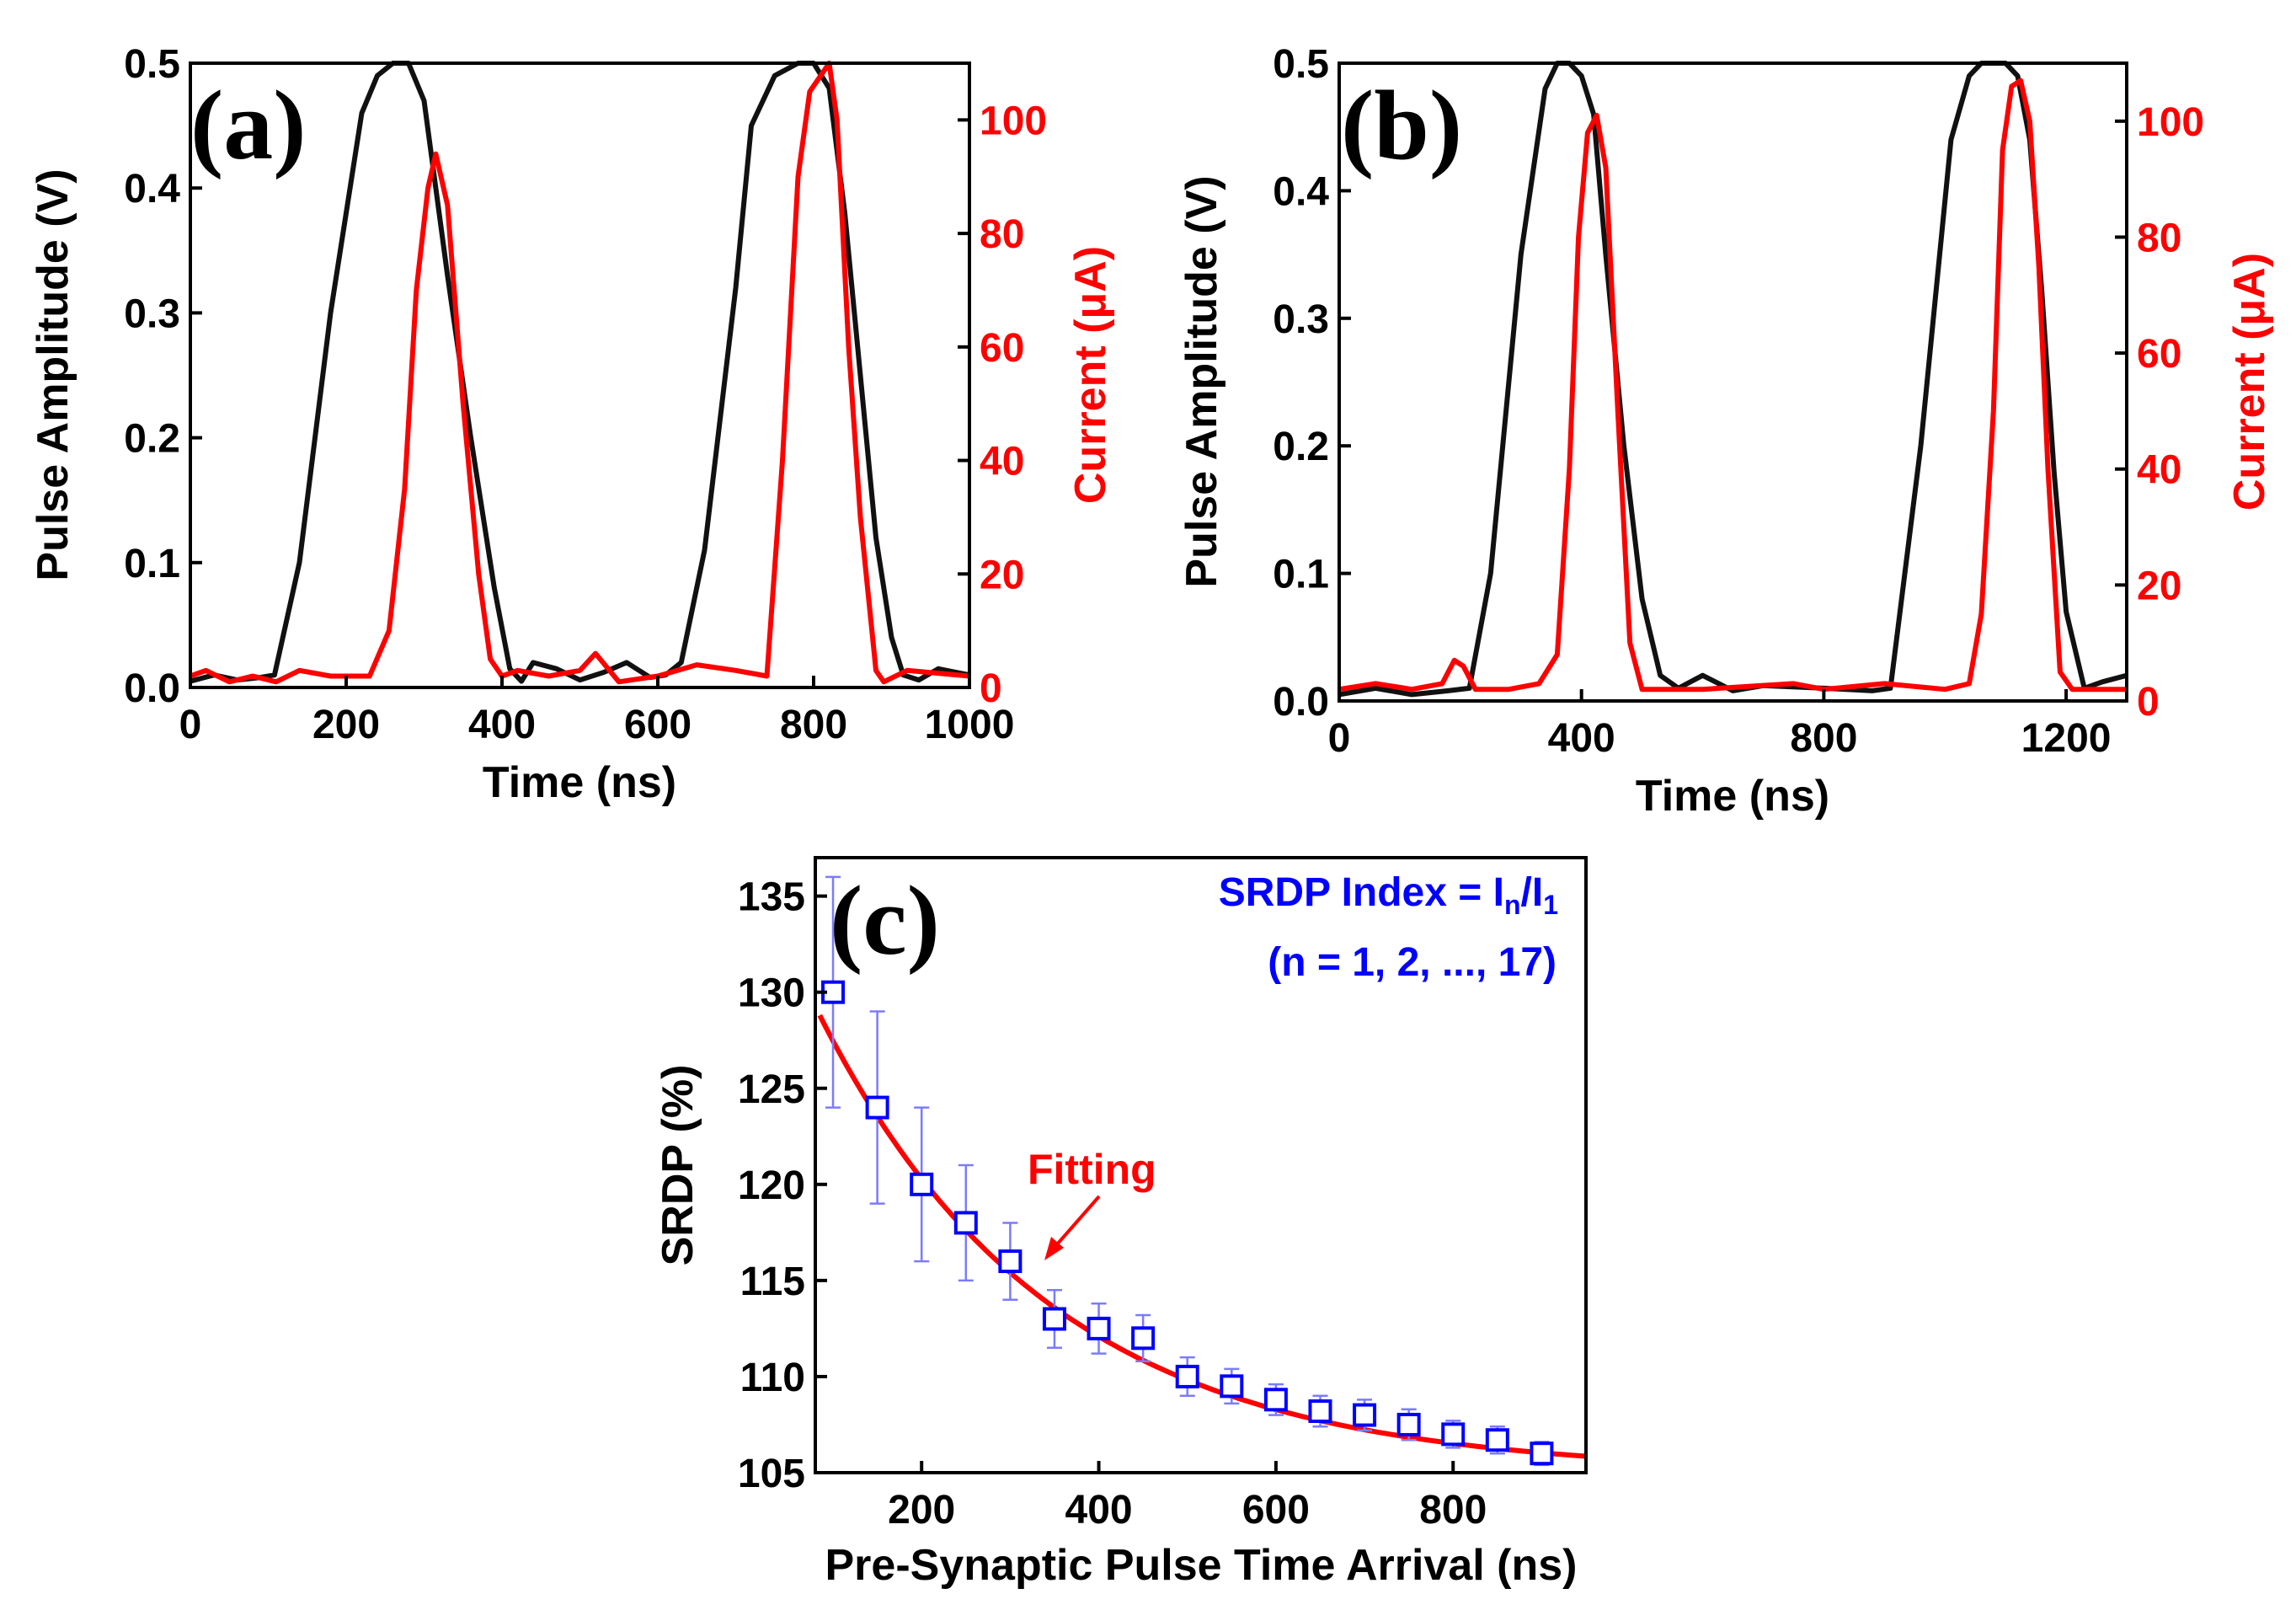 The width and height of the screenshot is (2296, 1610). Describe the element at coordinates (2249, 382) in the screenshot. I see `y2-axis-label-b: Current (μA)` at that location.